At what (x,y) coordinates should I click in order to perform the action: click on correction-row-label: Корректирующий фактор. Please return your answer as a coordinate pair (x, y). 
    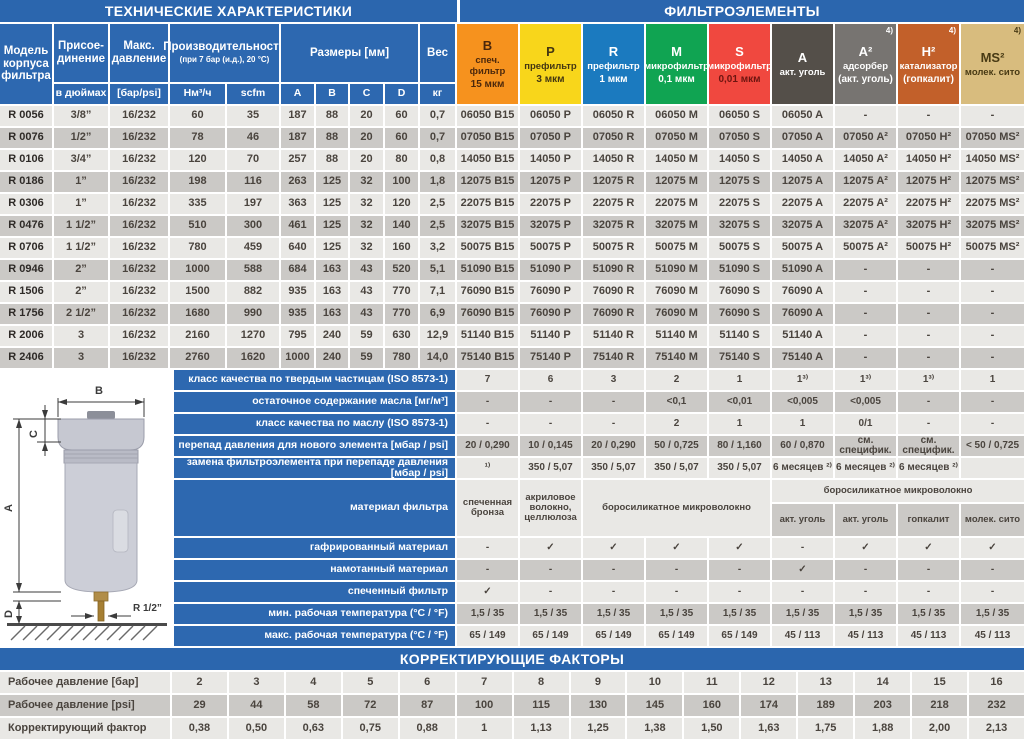
    Looking at the image, I should click on (85, 728).